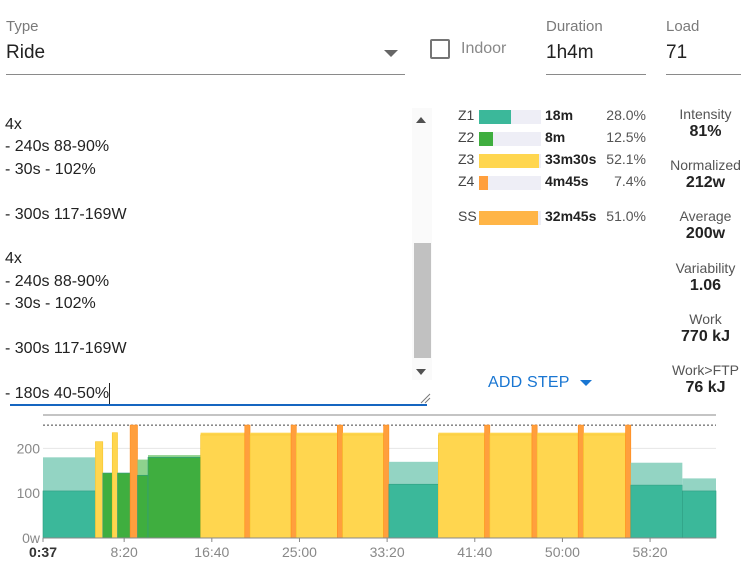 Image resolution: width=753 pixels, height=573 pixels. I want to click on add-step-dropdown-icon, so click(585, 382).